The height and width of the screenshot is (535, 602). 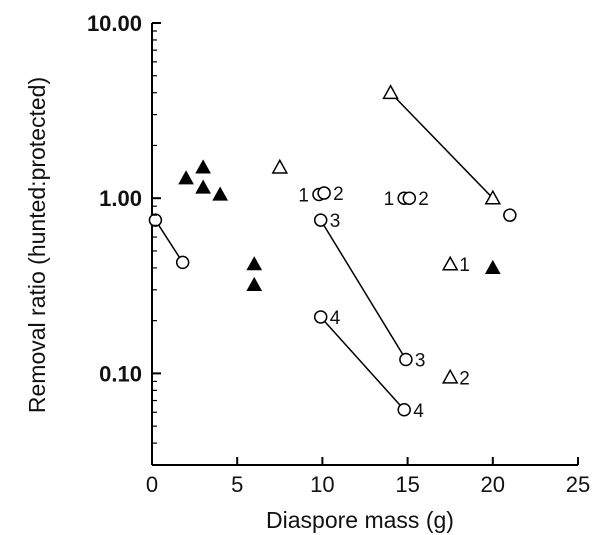 What do you see at coordinates (322, 484) in the screenshot?
I see `x-tick-label: 10` at bounding box center [322, 484].